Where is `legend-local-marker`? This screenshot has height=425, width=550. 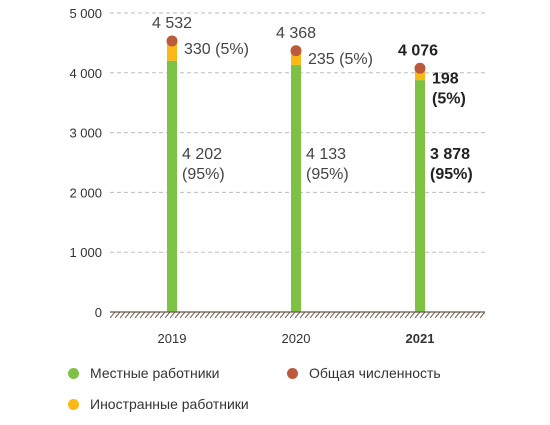 legend-local-marker is located at coordinates (73, 373).